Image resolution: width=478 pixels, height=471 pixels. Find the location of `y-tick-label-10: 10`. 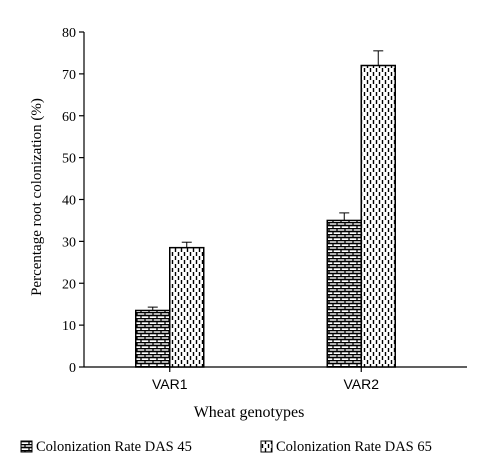

y-tick-label-10: 10 is located at coordinates (69, 326).